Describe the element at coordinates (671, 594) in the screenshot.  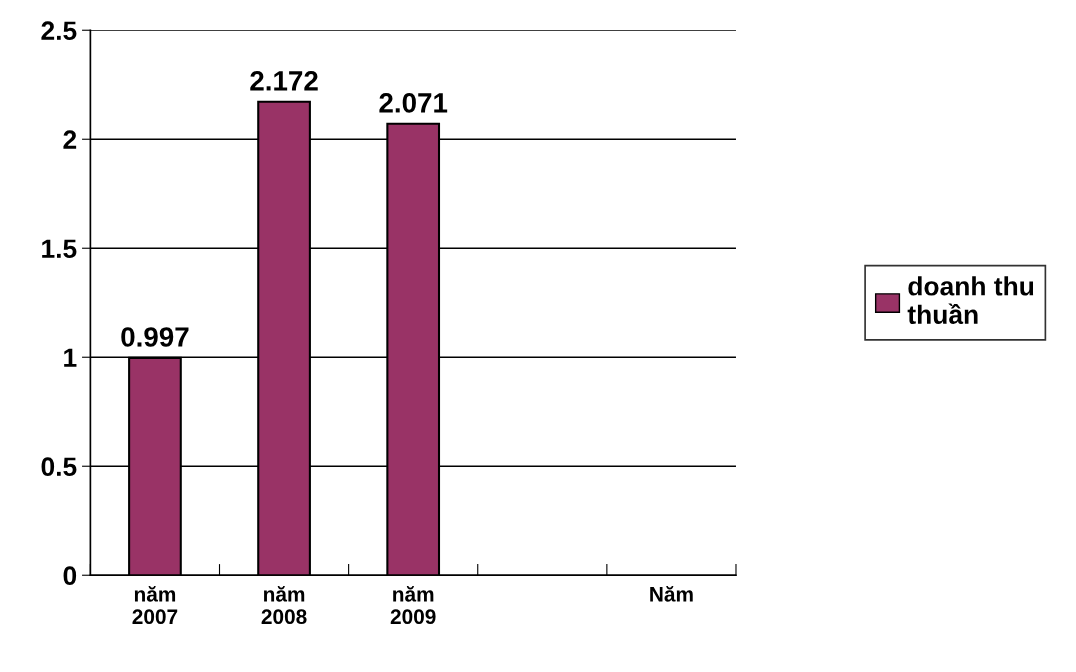
I see `x-tick-label: Năm` at that location.